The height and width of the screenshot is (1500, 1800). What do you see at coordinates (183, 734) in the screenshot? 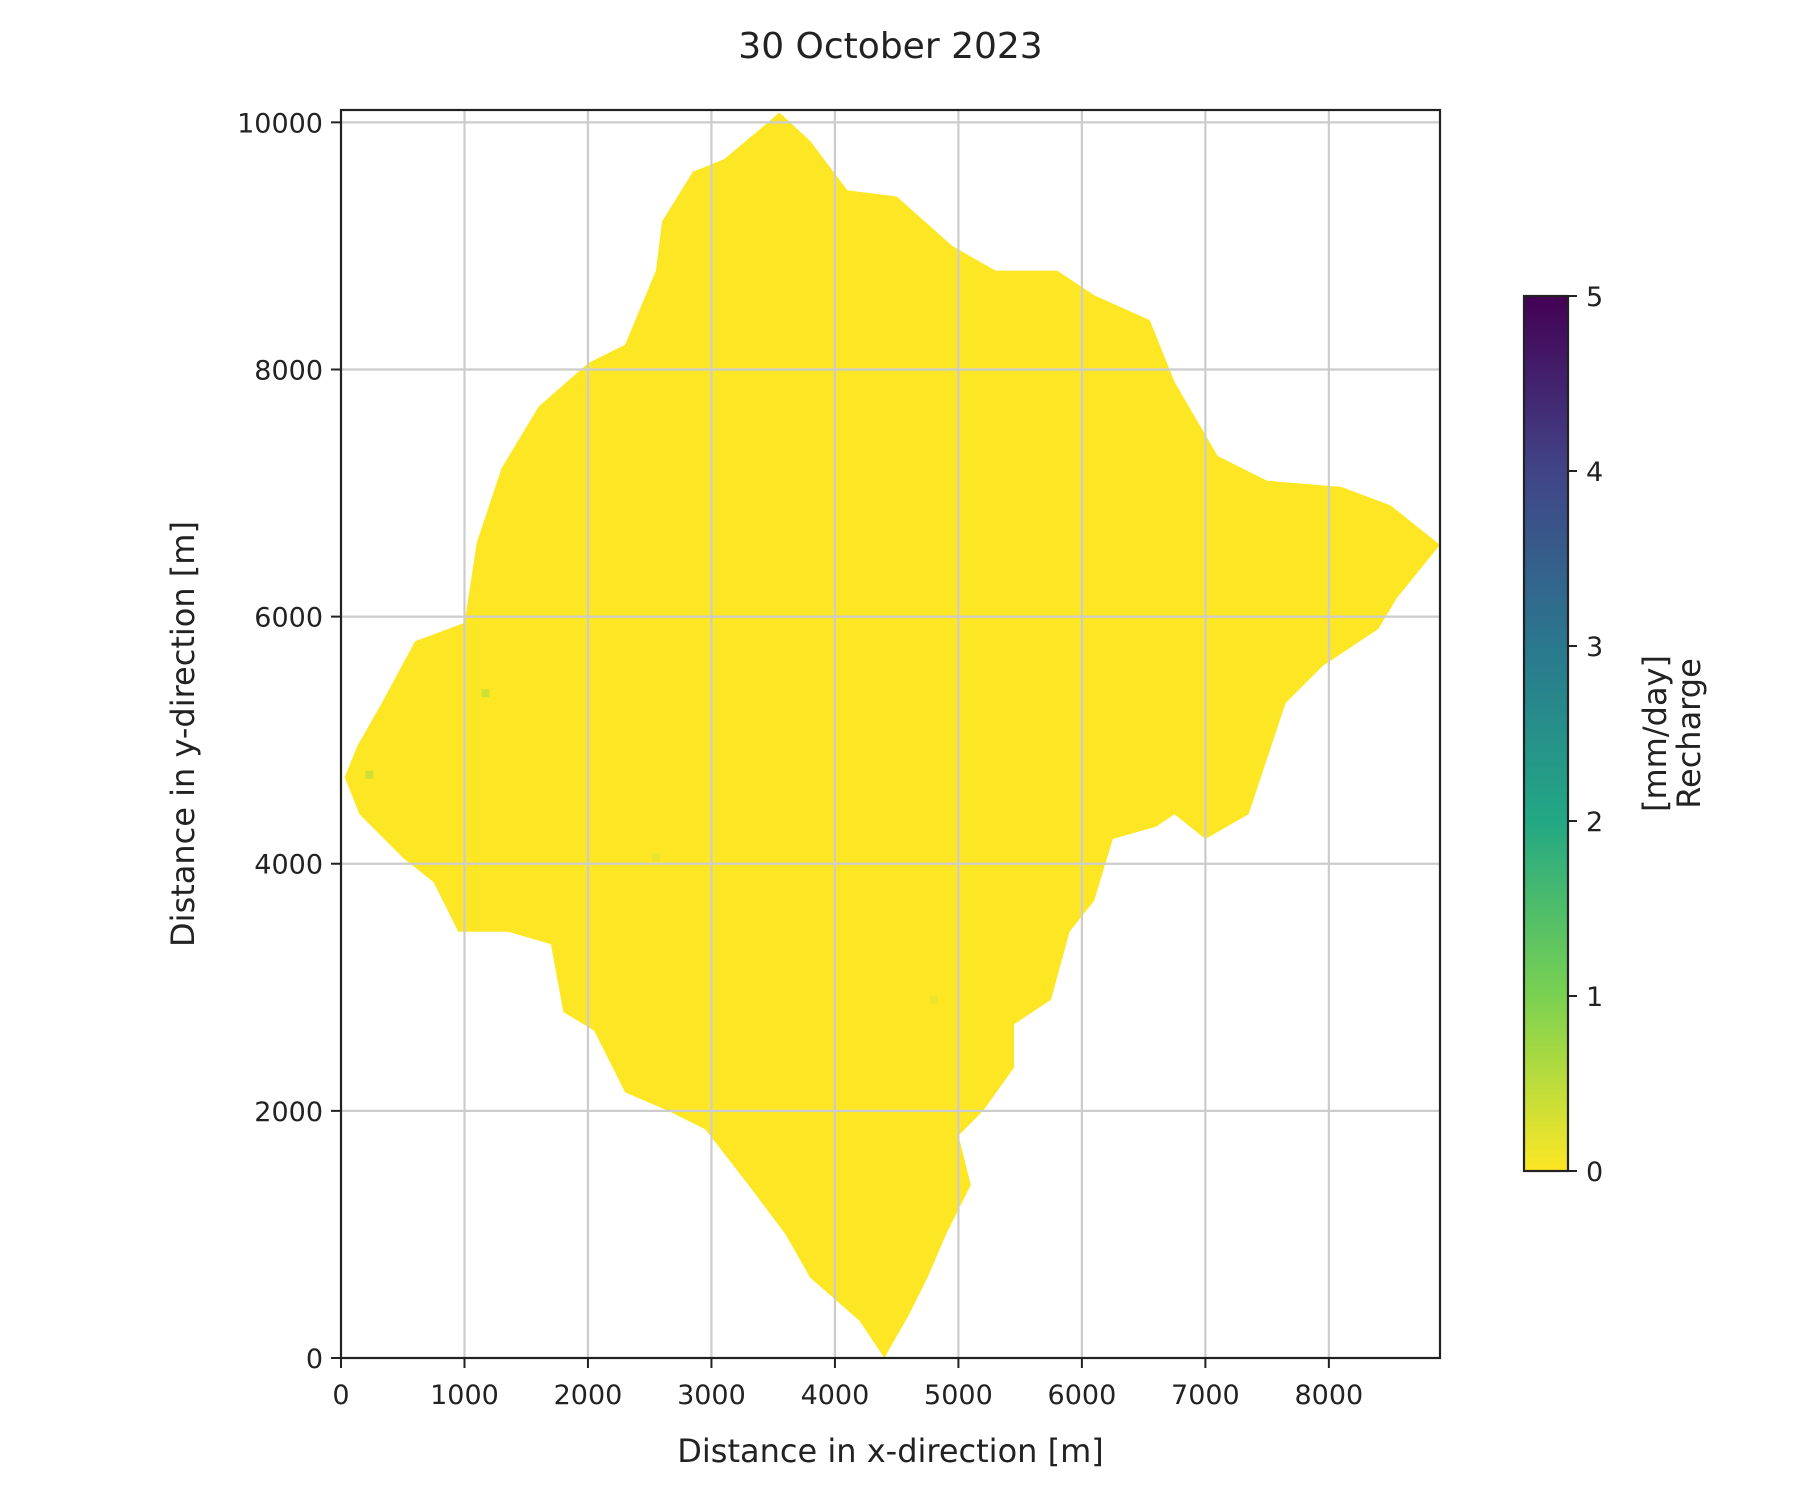
I see `y-axis-label: Distance in y-direction [m]` at bounding box center [183, 734].